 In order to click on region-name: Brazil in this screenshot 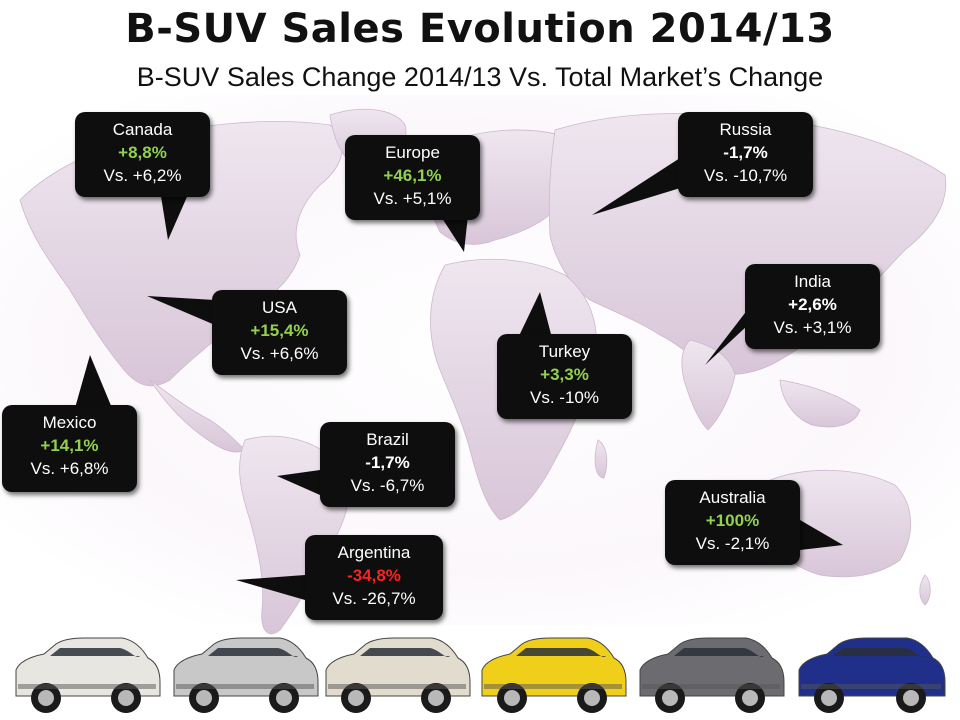, I will do `click(387, 439)`.